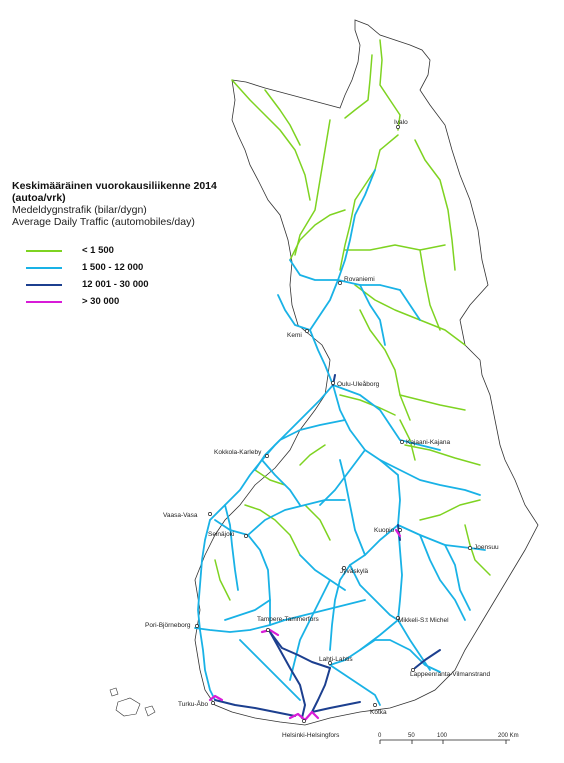  What do you see at coordinates (411, 736) in the screenshot?
I see `scale-label-50: 50` at bounding box center [411, 736].